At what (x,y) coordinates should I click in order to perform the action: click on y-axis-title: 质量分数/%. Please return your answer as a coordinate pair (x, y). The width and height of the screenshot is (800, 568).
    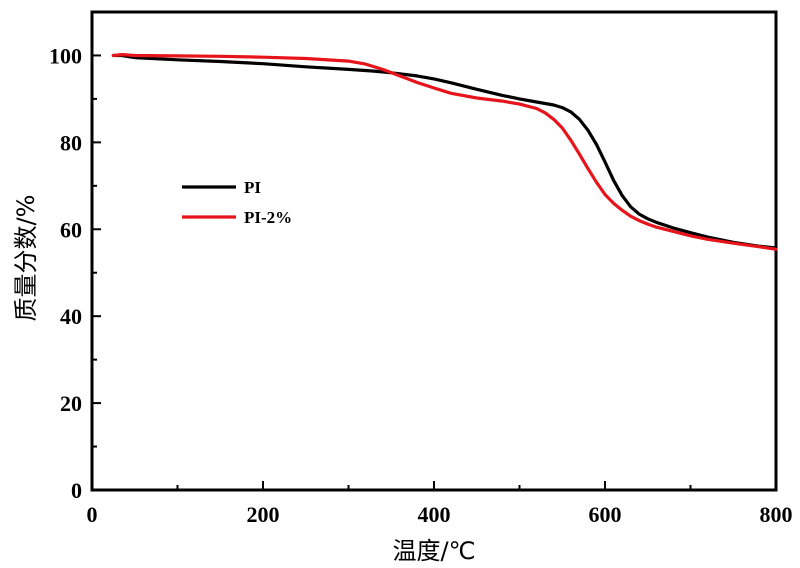
    Looking at the image, I should click on (26, 258).